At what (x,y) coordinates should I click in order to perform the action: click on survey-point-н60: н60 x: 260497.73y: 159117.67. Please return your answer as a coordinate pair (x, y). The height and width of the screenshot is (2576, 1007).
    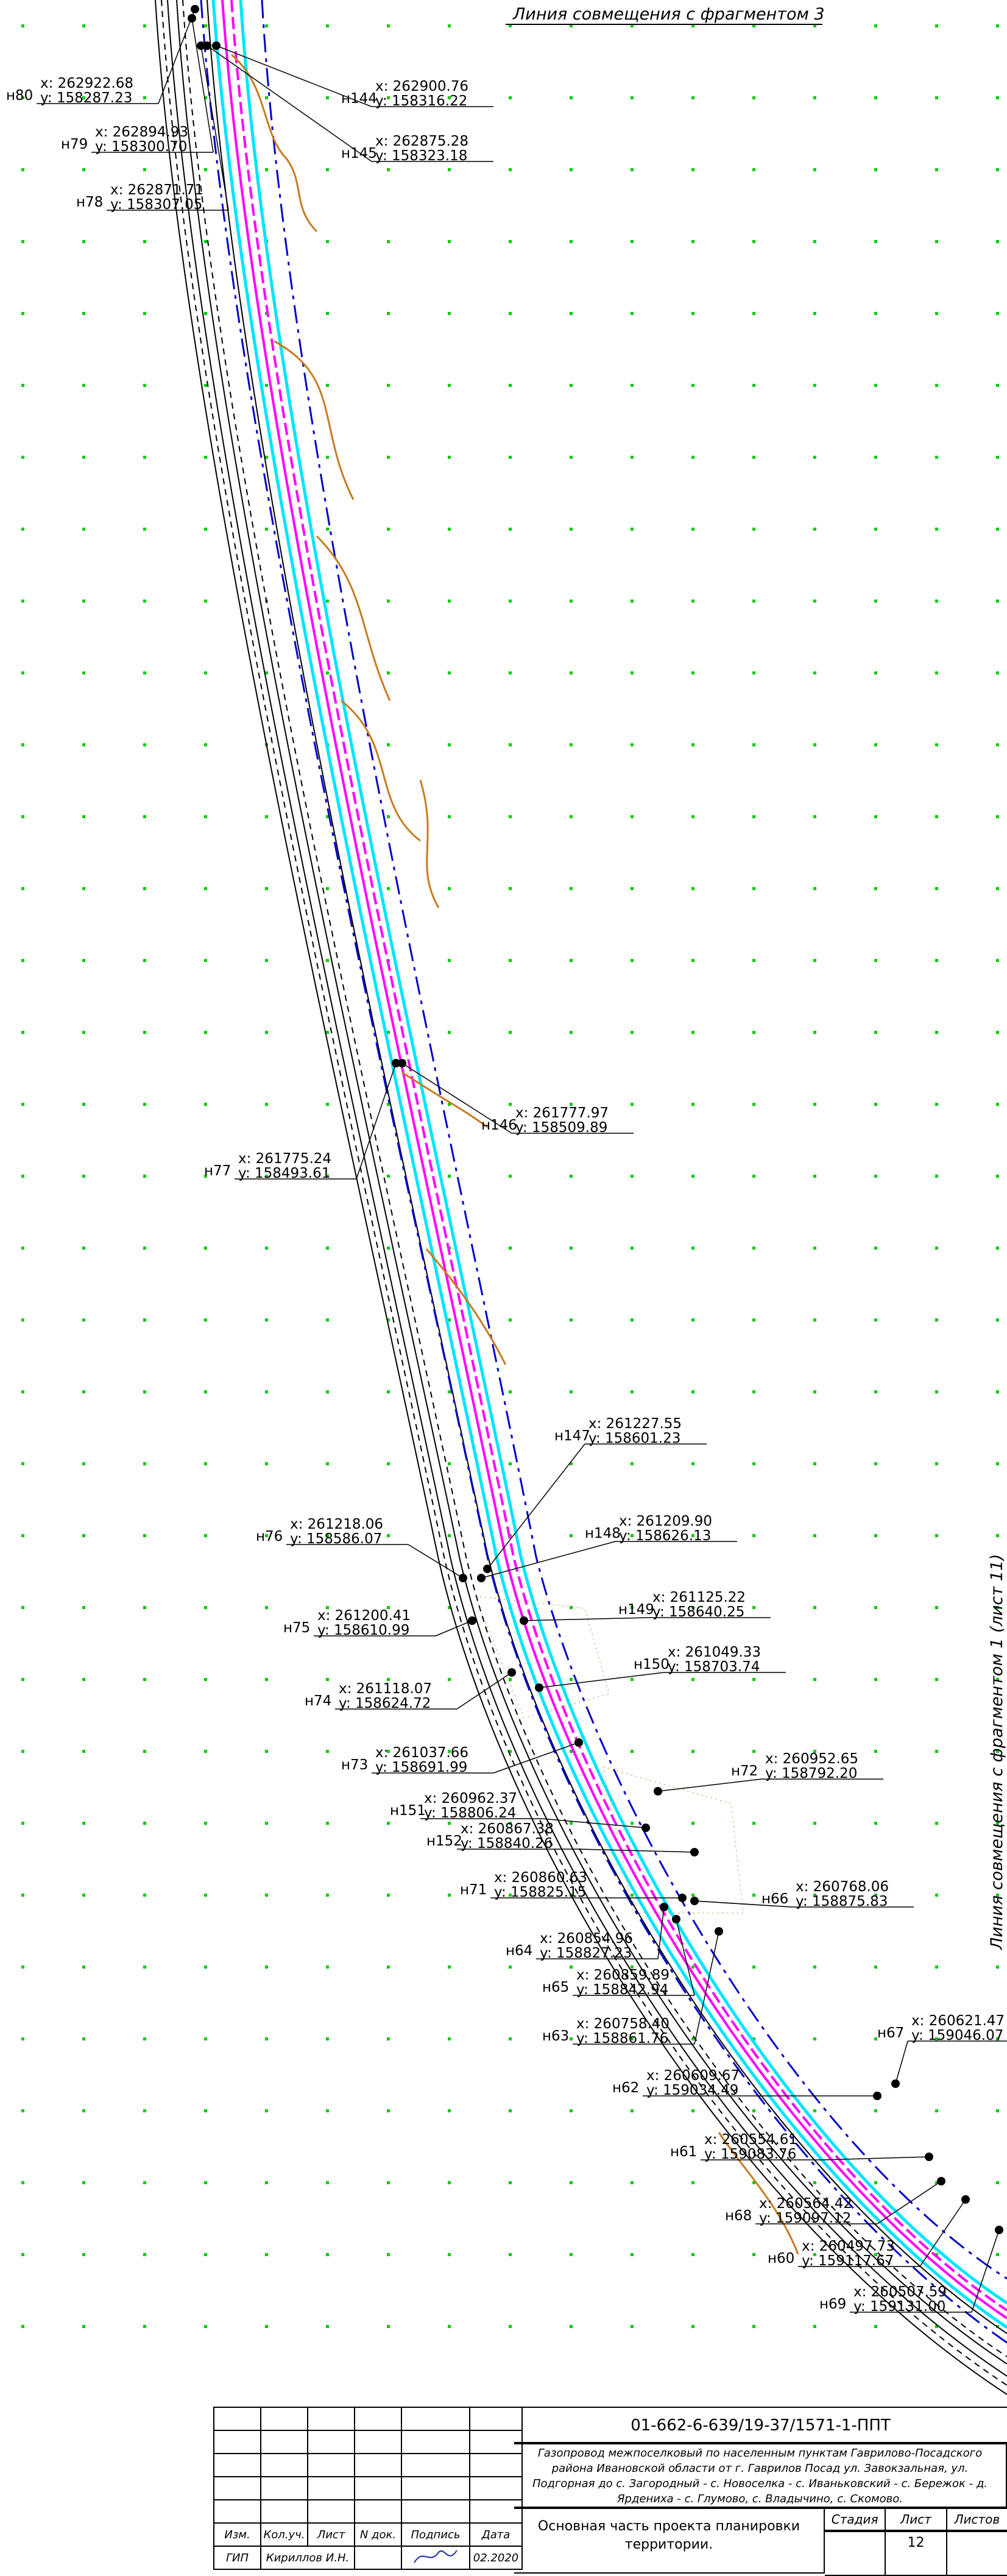
    Looking at the image, I should click on (869, 2232).